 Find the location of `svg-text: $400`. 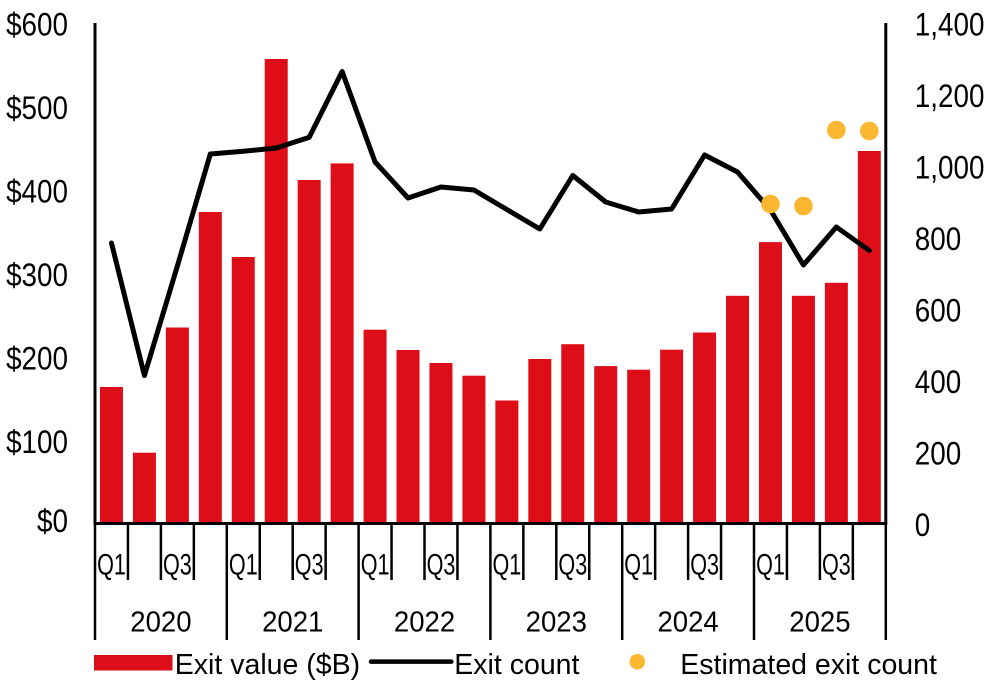

svg-text: $400 is located at coordinates (37, 192).